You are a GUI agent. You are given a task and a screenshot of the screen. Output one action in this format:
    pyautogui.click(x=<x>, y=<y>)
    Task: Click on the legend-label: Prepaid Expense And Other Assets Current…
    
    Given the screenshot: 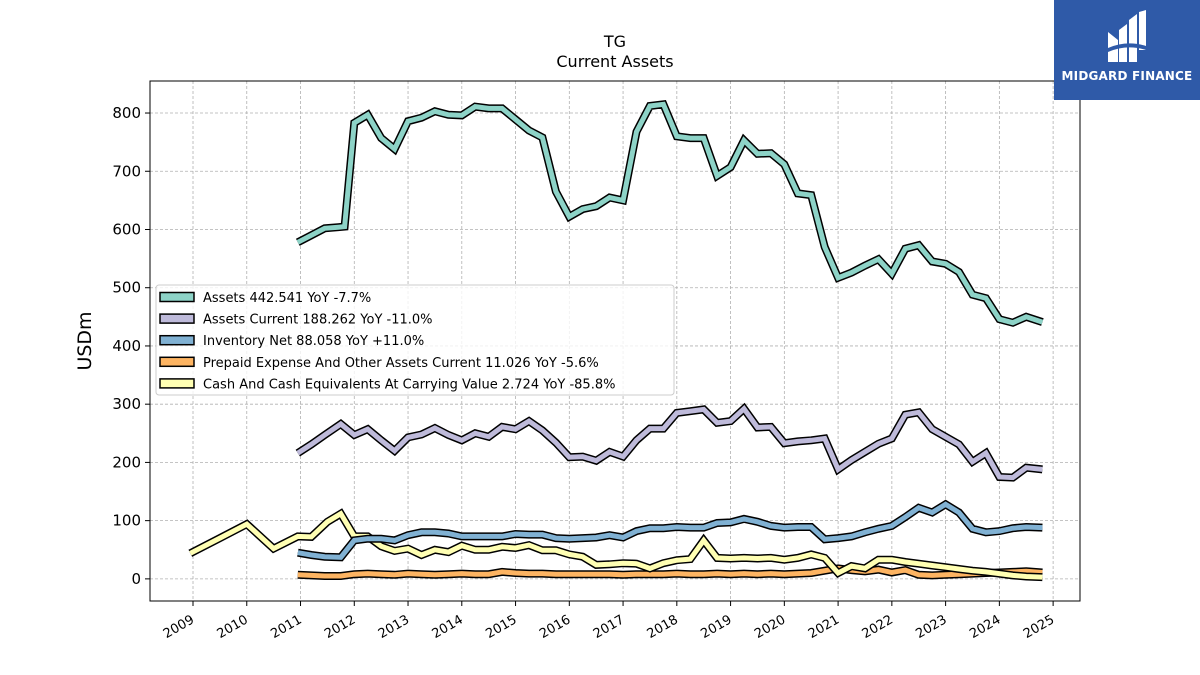 What is the action you would take?
    pyautogui.click(x=401, y=363)
    